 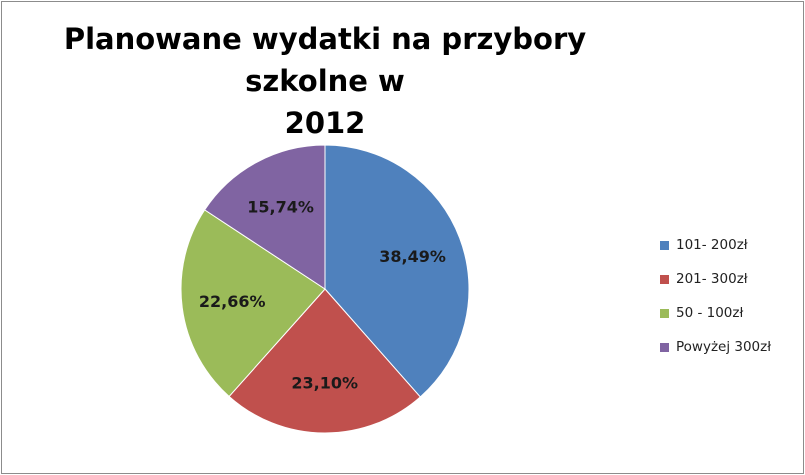 I want to click on data-label-2: 22,66%, so click(x=232, y=301).